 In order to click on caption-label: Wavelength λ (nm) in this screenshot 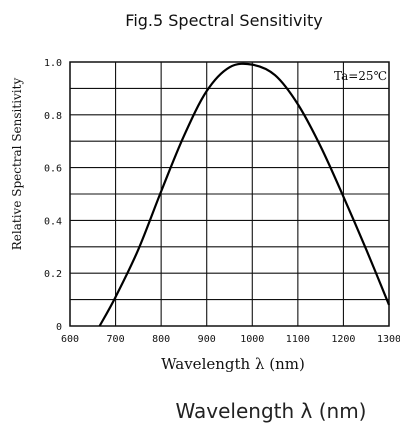, I will do `click(271, 411)`.